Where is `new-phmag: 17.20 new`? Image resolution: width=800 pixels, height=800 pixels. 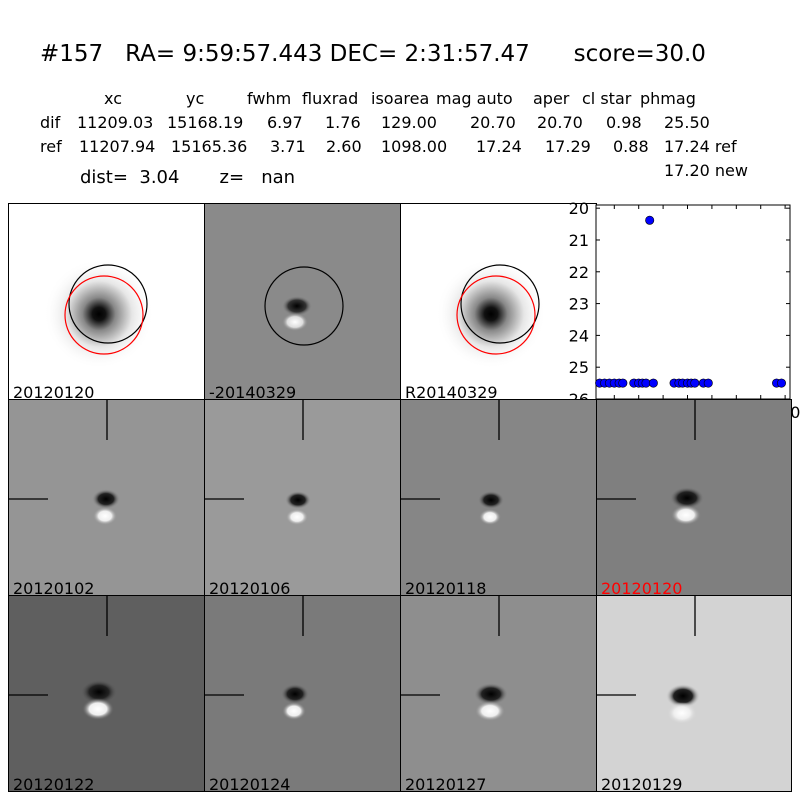 new-phmag: 17.20 new is located at coordinates (706, 170).